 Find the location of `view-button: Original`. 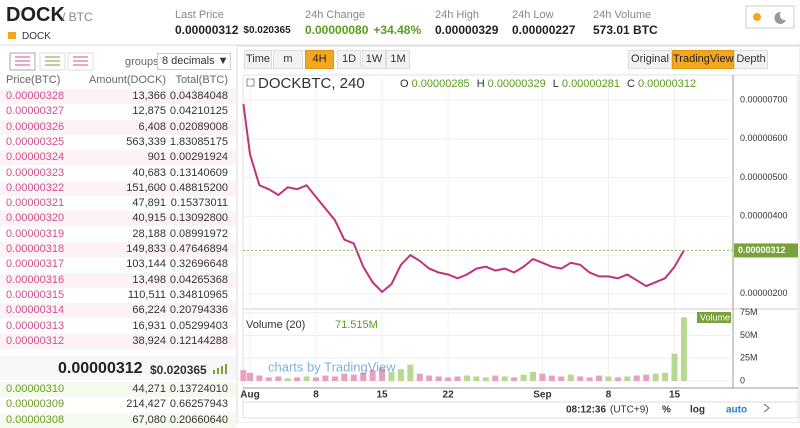

view-button: Original is located at coordinates (650, 59).